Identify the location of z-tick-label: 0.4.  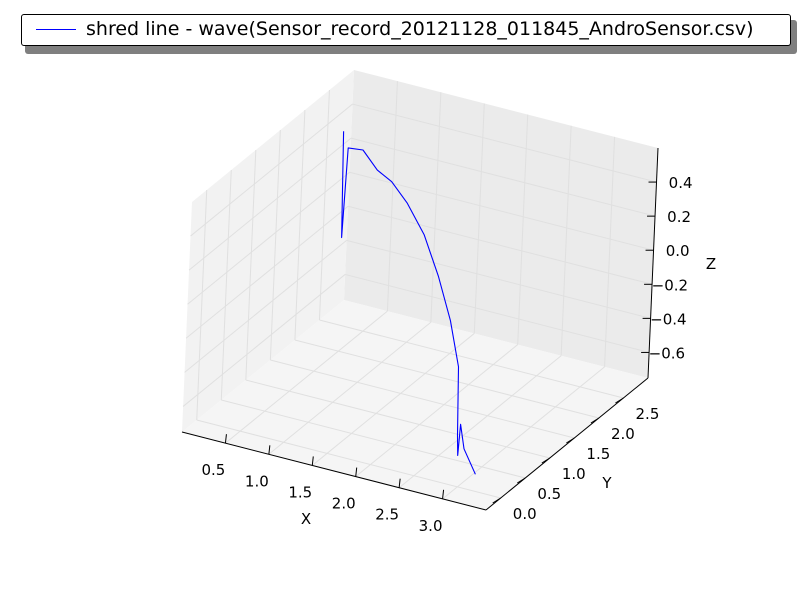
(681, 183).